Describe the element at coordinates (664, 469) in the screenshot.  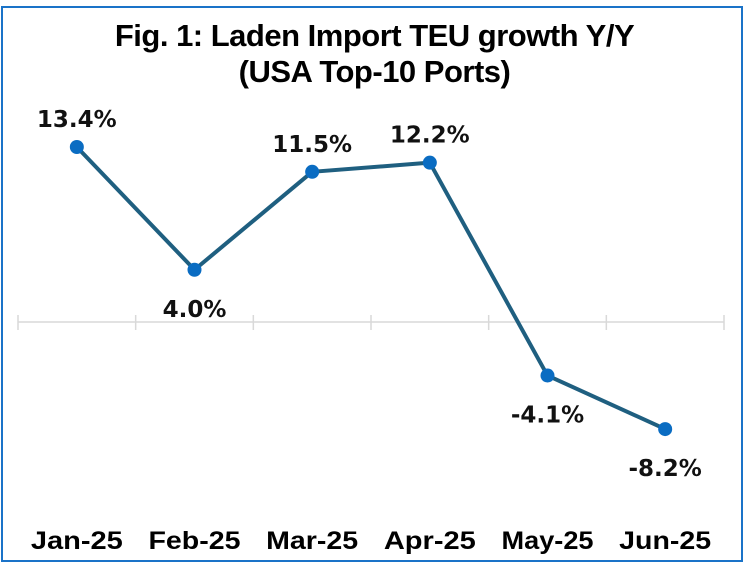
I see `data-label: -8.2%` at that location.